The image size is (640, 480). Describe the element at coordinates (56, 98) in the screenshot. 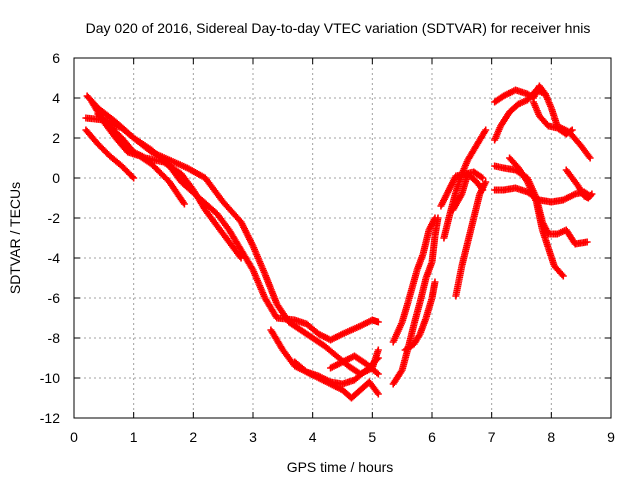

I see `y-tick-label: 4` at that location.